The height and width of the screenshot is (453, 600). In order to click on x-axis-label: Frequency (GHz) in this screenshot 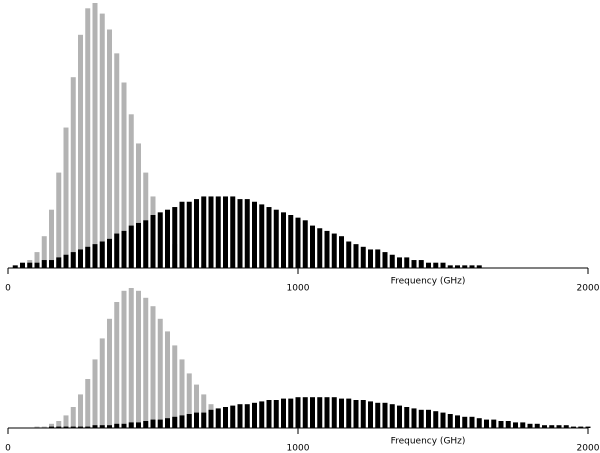, I will do `click(428, 442)`.